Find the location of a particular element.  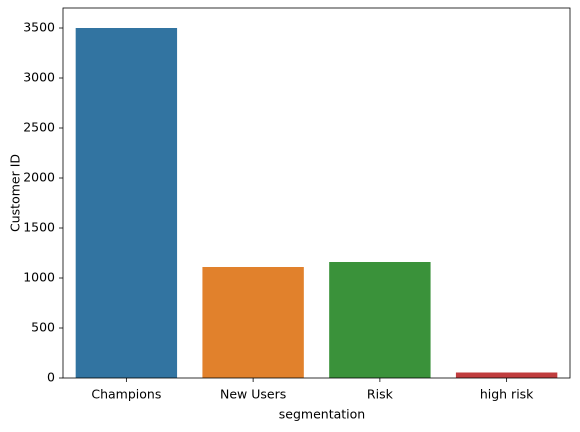

y-tick-label: 500 is located at coordinates (43, 327).